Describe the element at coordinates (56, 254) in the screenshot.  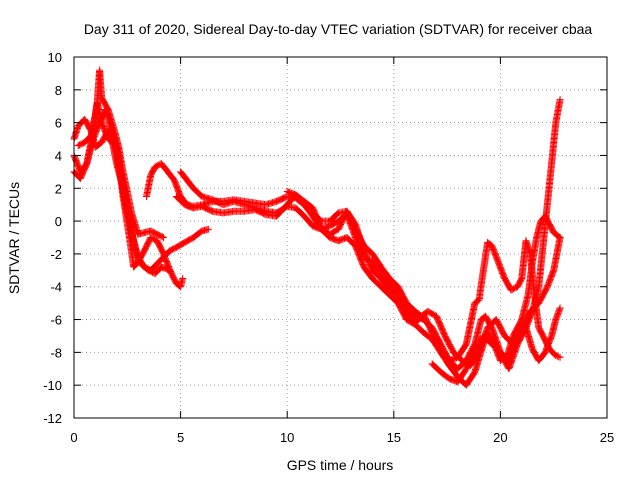
I see `y-tick-label: -2` at that location.